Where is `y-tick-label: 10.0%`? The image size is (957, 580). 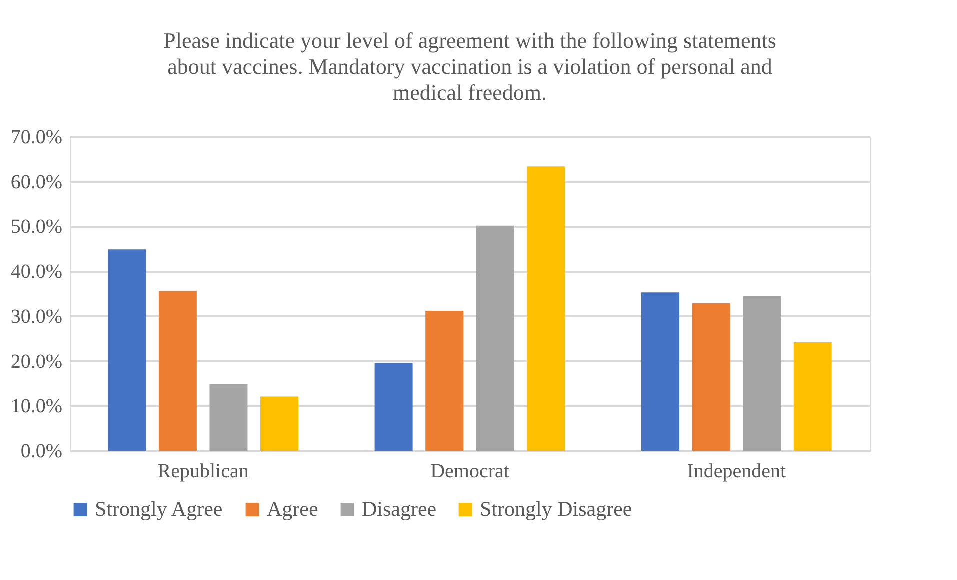 y-tick-label: 10.0% is located at coordinates (36, 407).